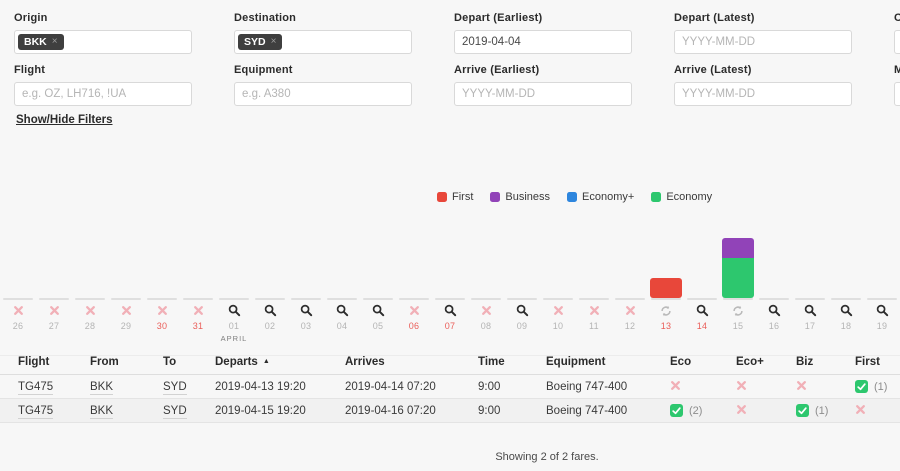 The image size is (900, 471). What do you see at coordinates (323, 94) in the screenshot?
I see `equipment-input` at bounding box center [323, 94].